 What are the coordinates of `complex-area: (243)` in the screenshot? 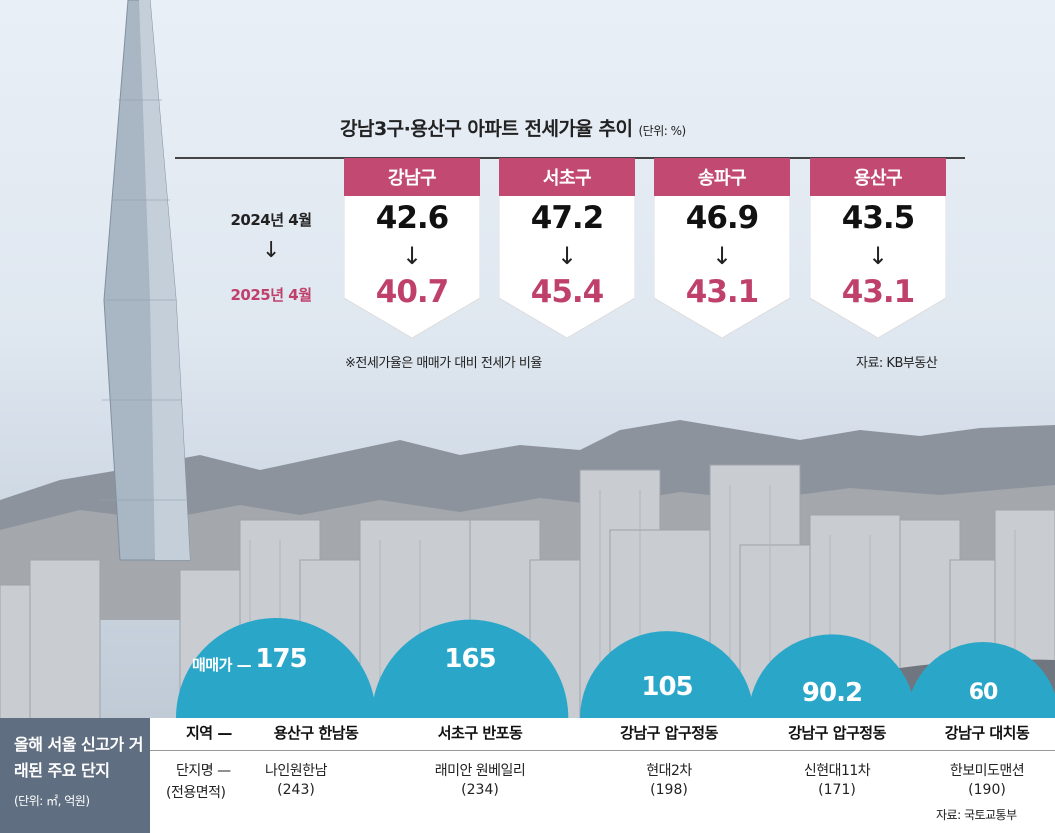 It's located at (296, 790).